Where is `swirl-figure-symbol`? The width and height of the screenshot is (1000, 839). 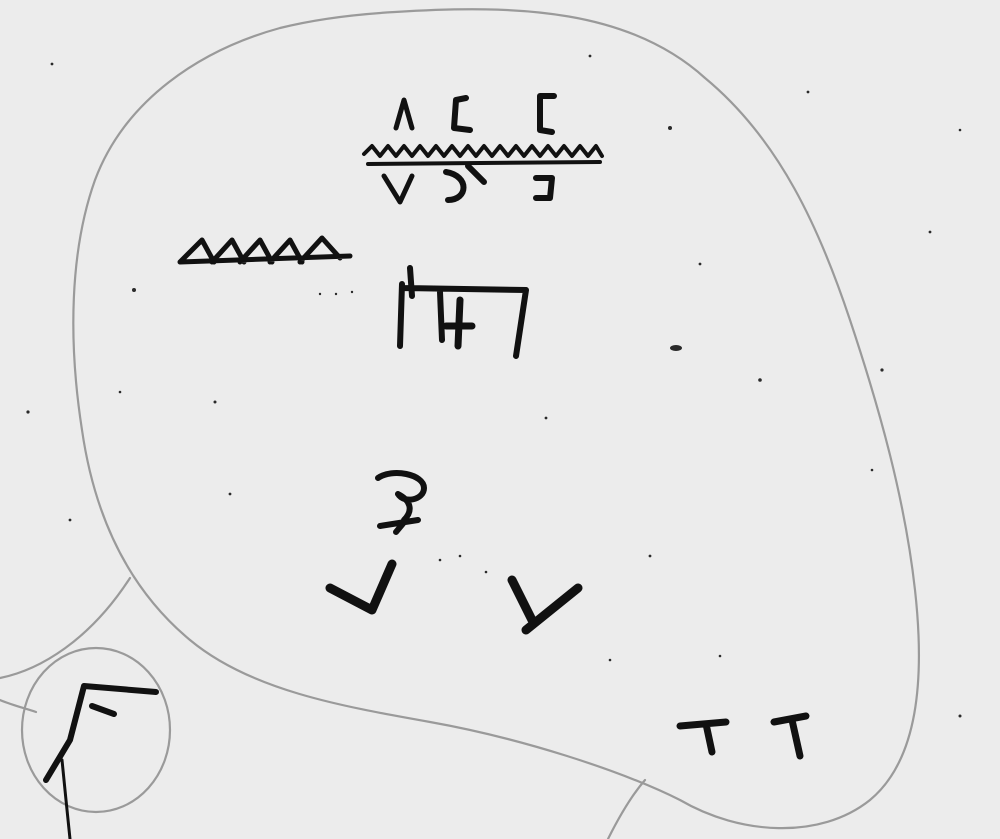
swirl-figure-symbol is located at coordinates (401, 502).